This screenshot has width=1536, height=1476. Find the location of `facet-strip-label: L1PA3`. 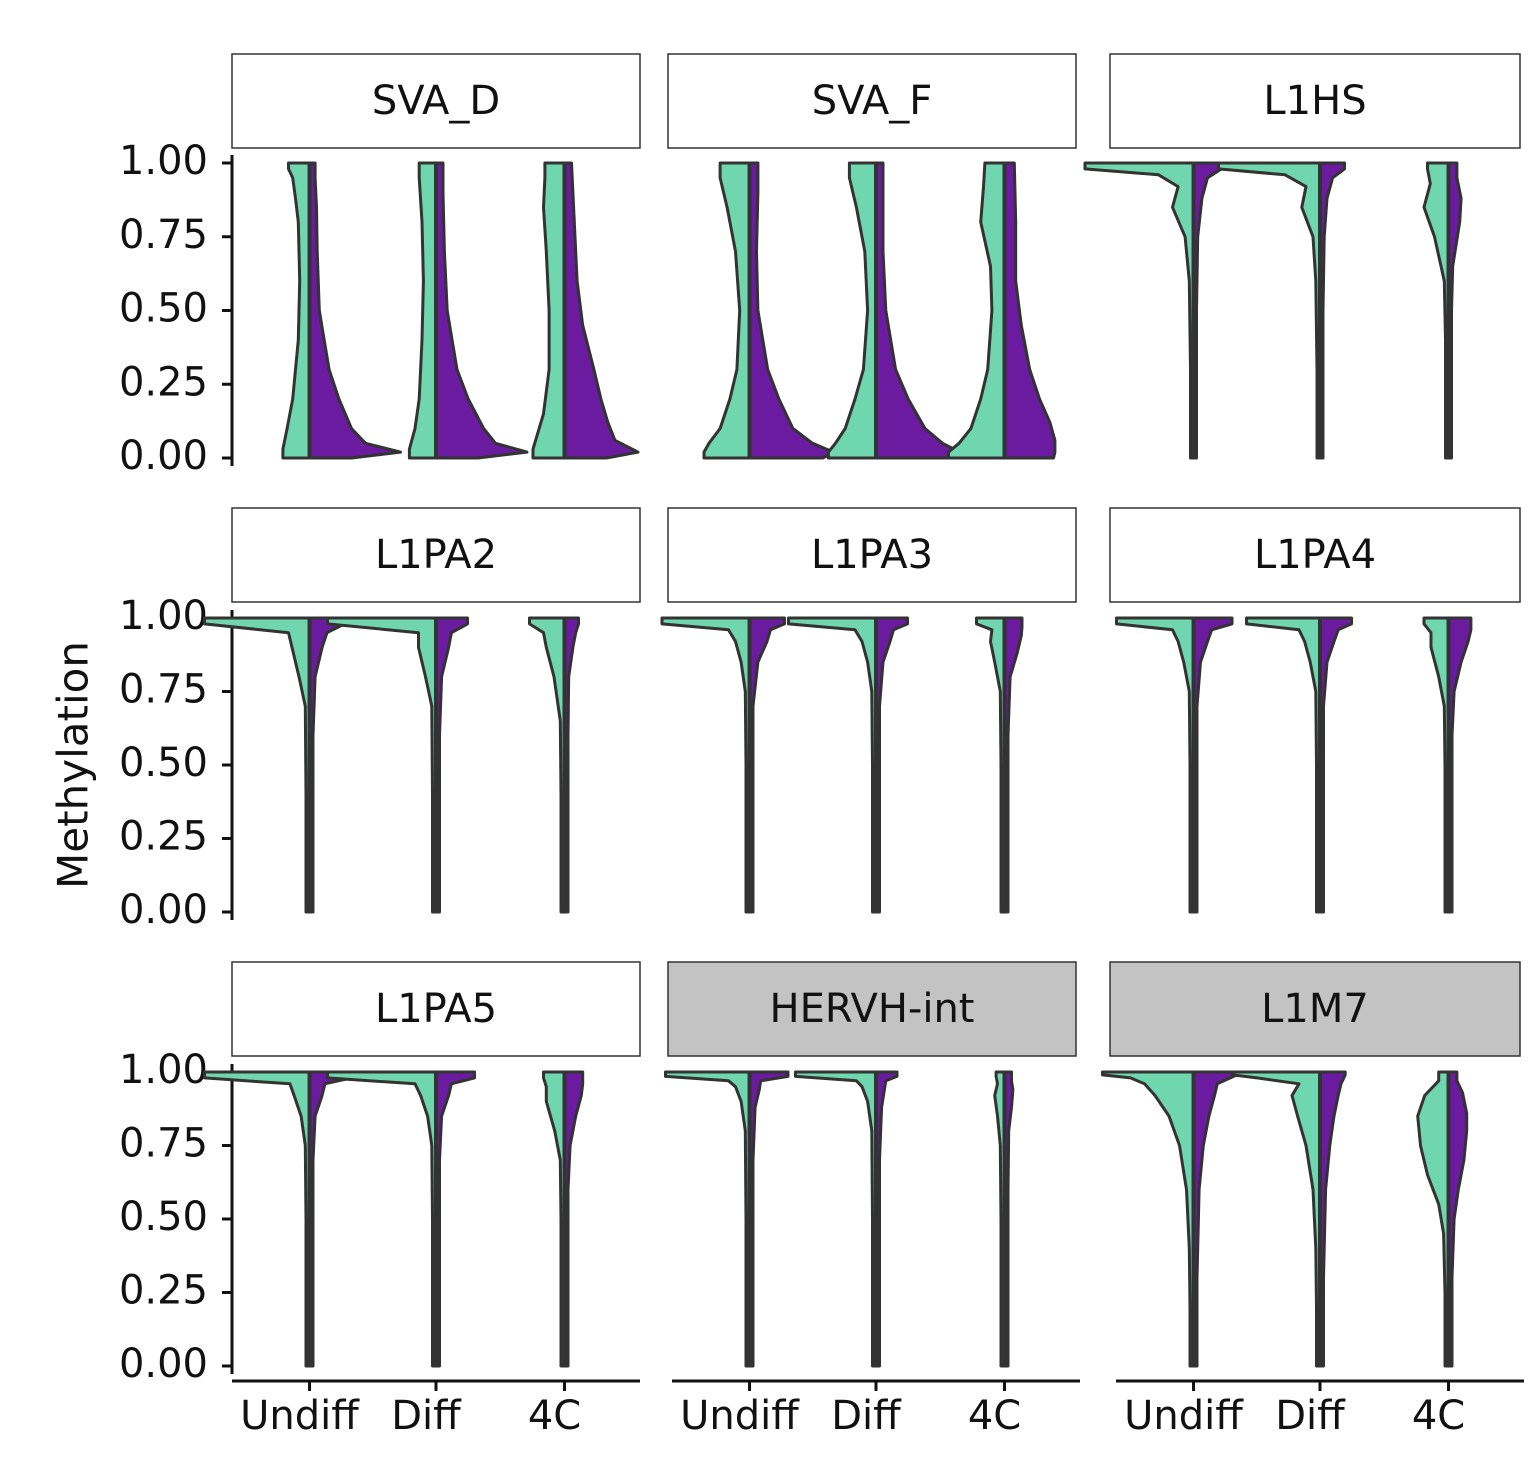

facet-strip-label: L1PA3 is located at coordinates (872, 555).